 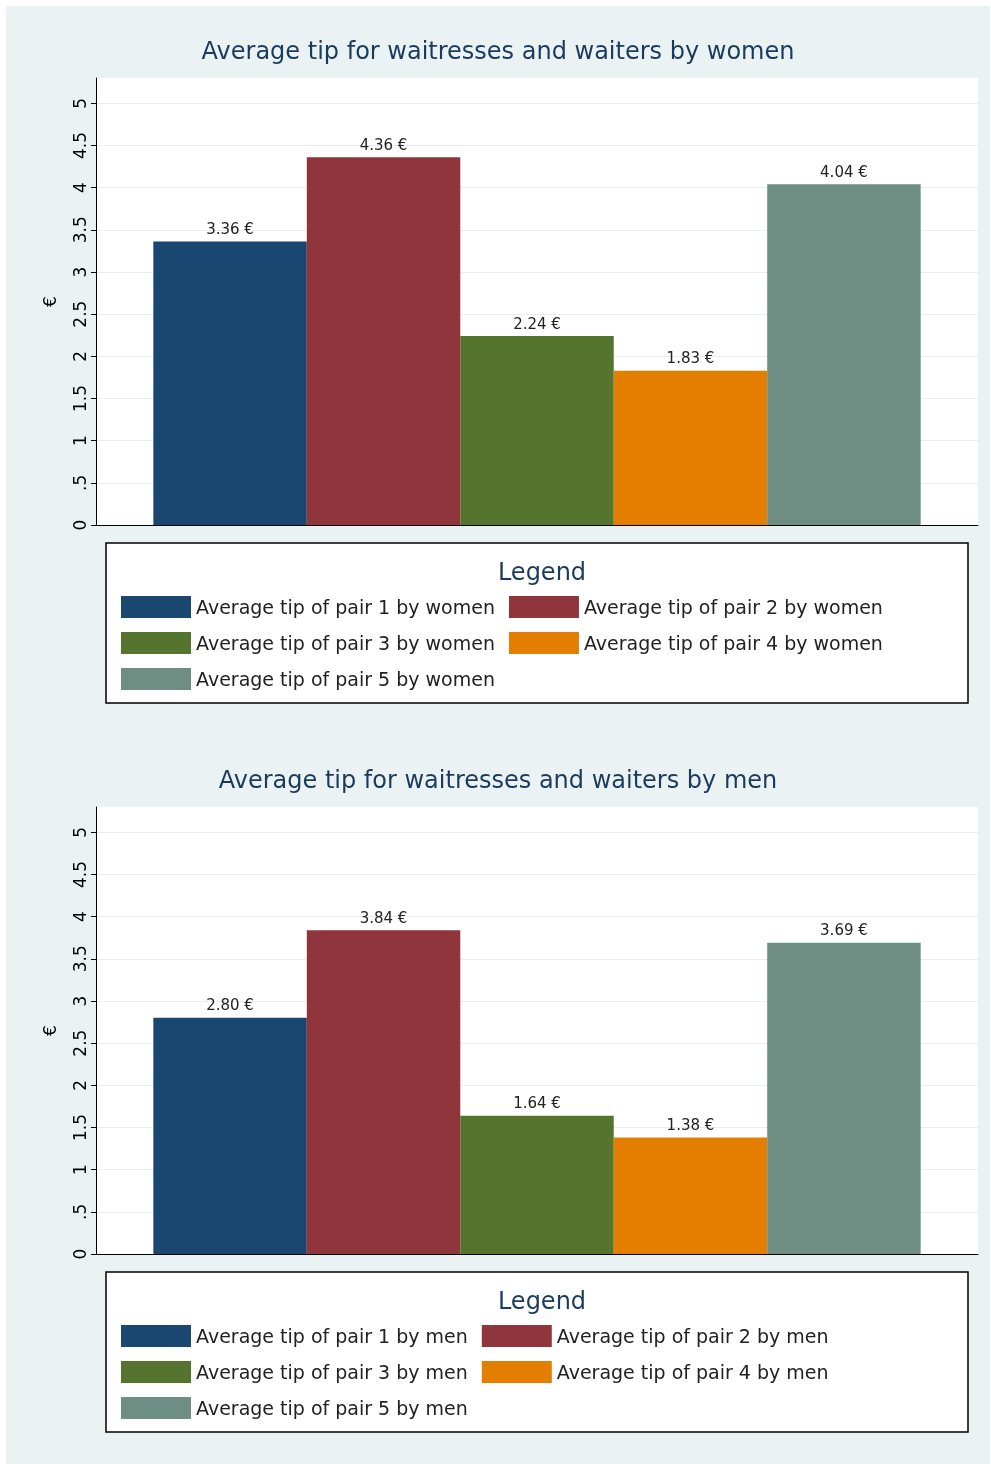 What do you see at coordinates (498, 51) in the screenshot?
I see `chart-title: Average tip for waitresses and waiters by women` at bounding box center [498, 51].